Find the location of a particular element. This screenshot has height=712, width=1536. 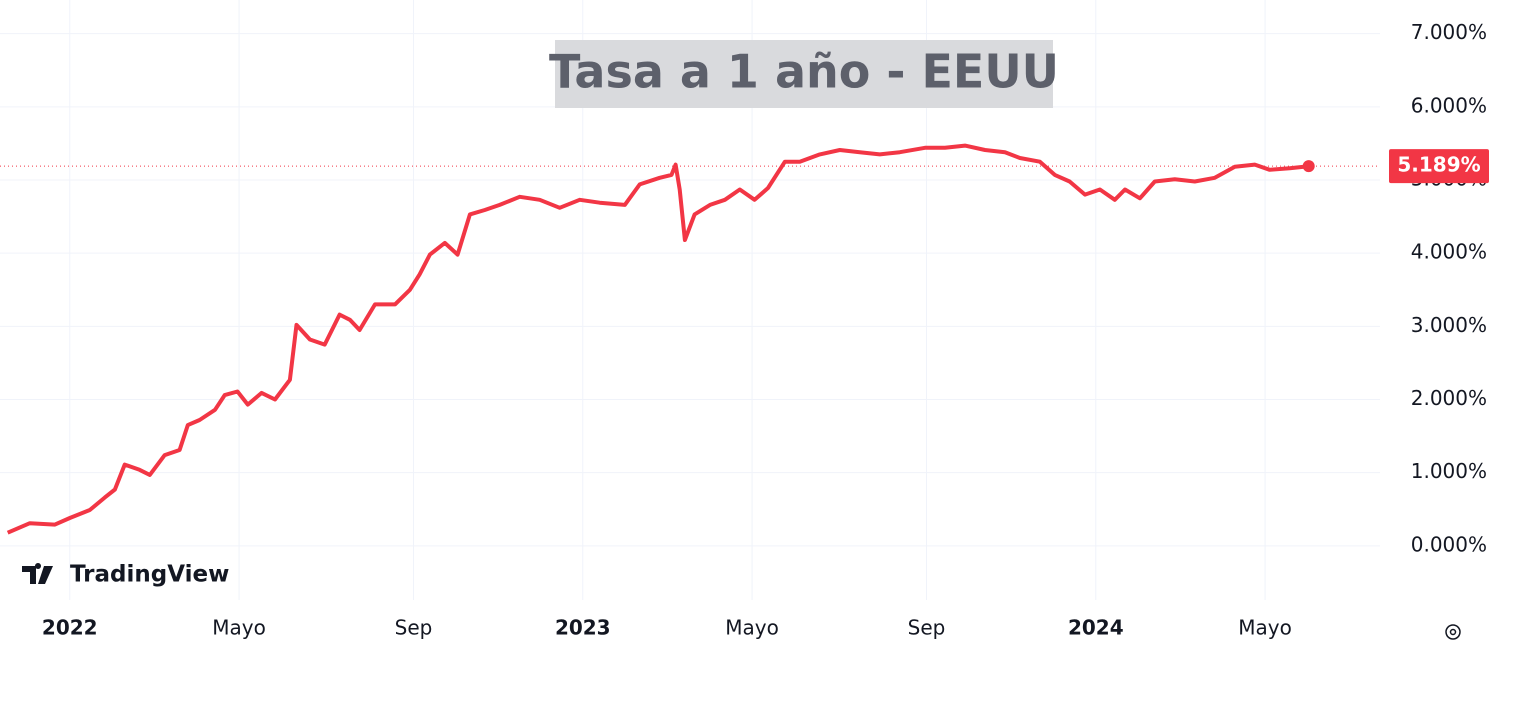

y-tick-label: 3.000% is located at coordinates (1449, 325).